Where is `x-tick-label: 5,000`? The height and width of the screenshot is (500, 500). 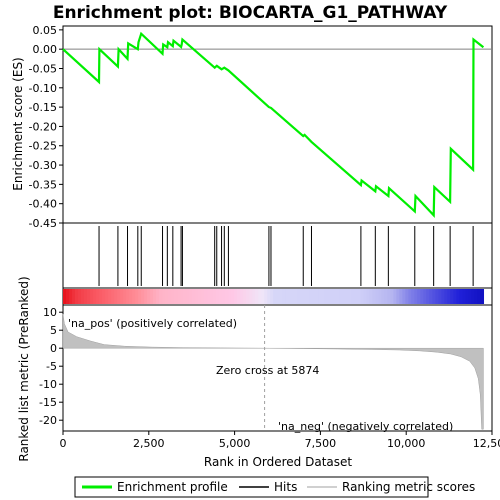
x-tick-label: 5,000 is located at coordinates (235, 443).